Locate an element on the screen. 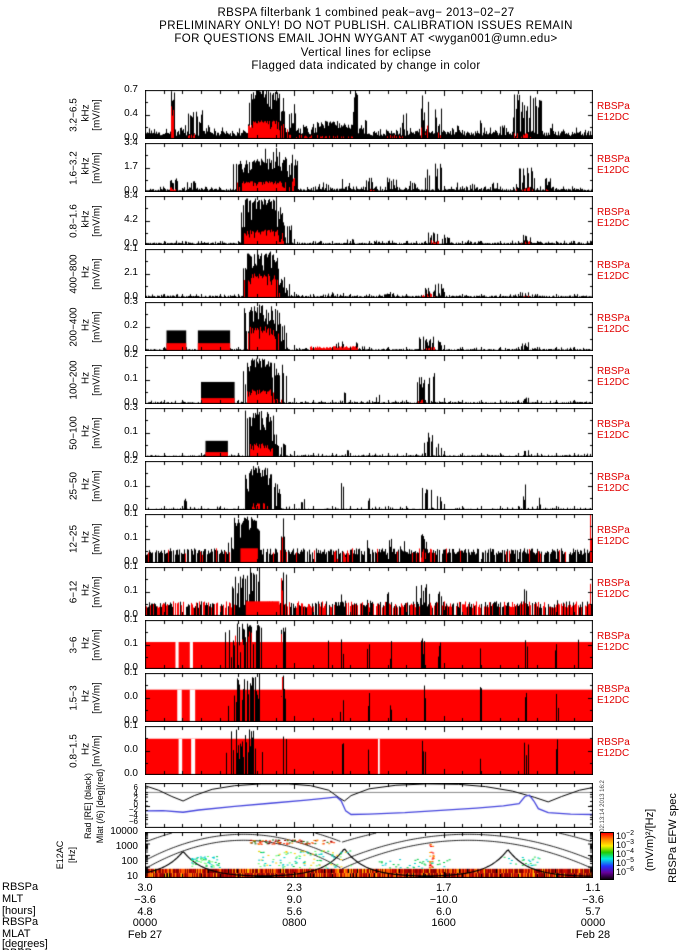  axis-stub-0: RBSPa is located at coordinates (20, 887).